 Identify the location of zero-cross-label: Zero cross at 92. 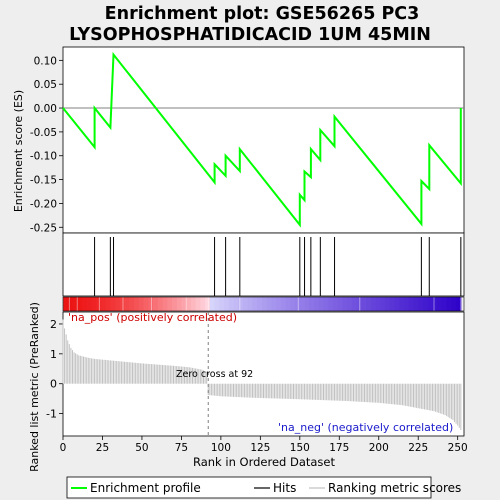
(214, 374).